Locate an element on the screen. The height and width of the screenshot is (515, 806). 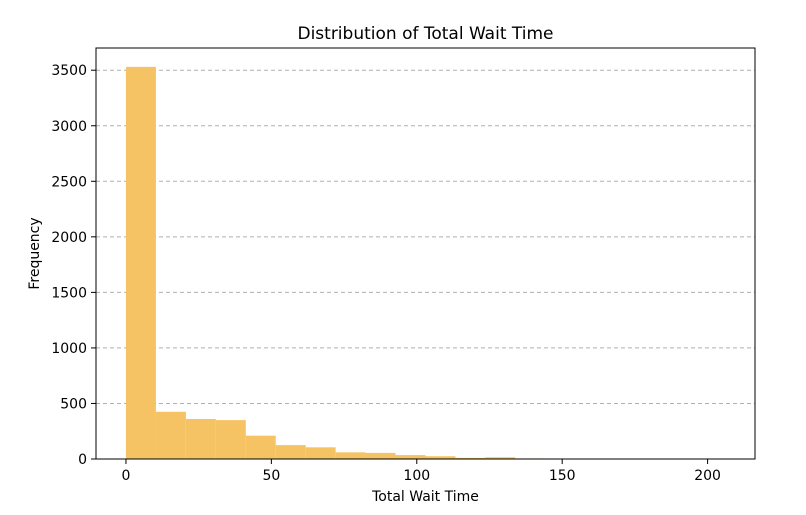
x-axis-title: Total Wait Time is located at coordinates (425, 497).